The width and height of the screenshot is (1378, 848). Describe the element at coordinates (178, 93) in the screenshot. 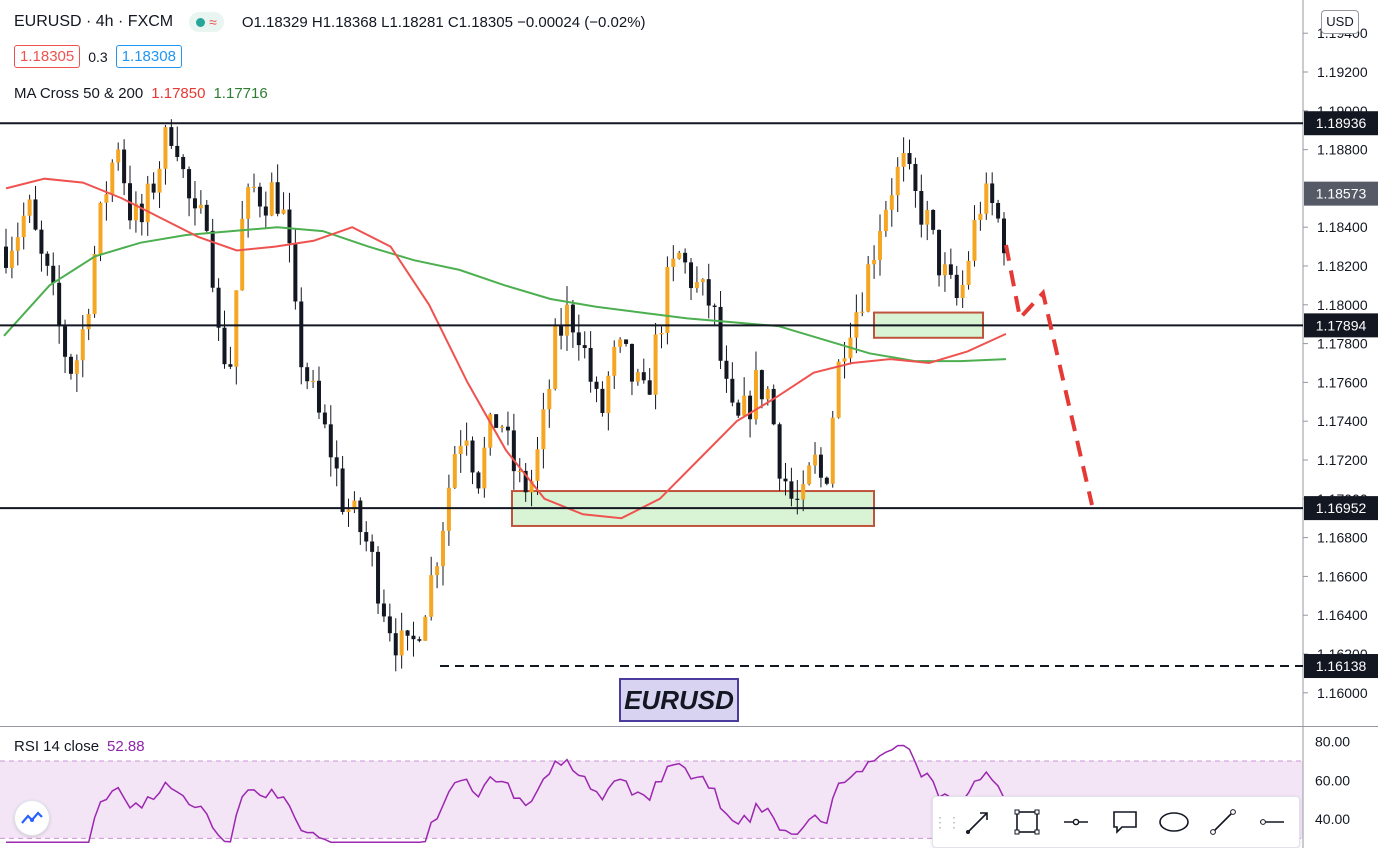

I see `ma50-value: 1.17850` at that location.